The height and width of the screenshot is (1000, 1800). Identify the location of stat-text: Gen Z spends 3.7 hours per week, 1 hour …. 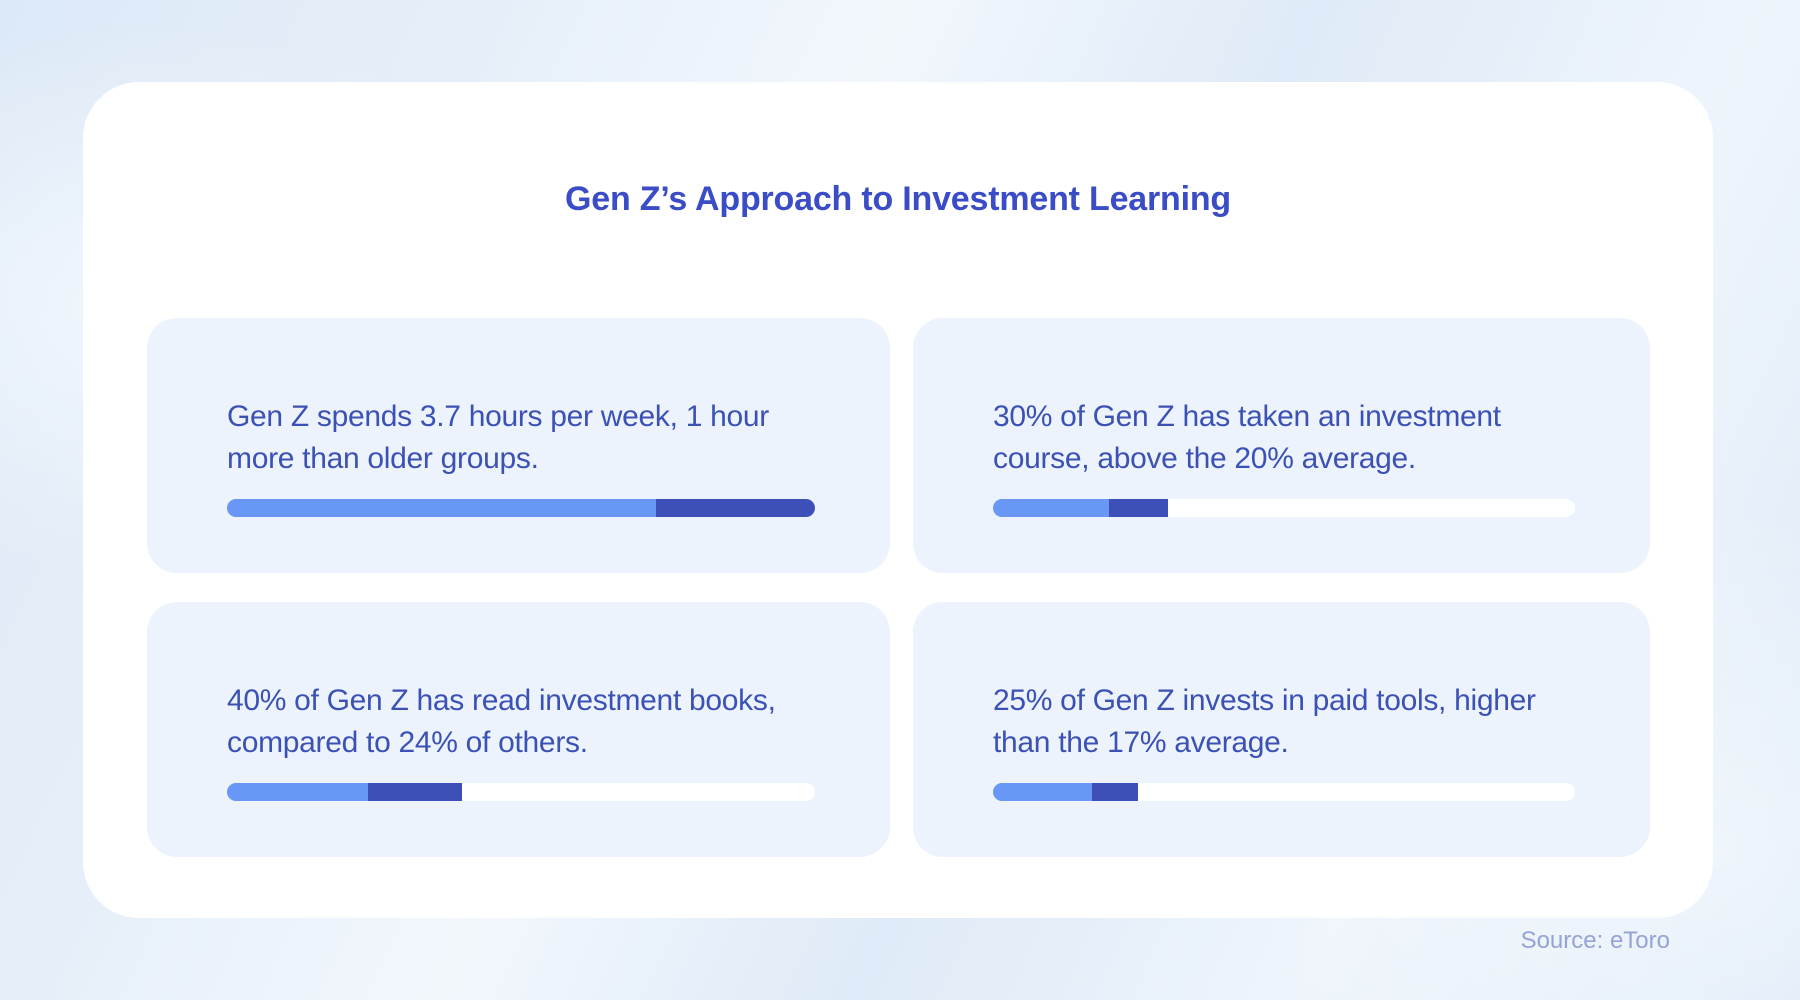
(498, 437).